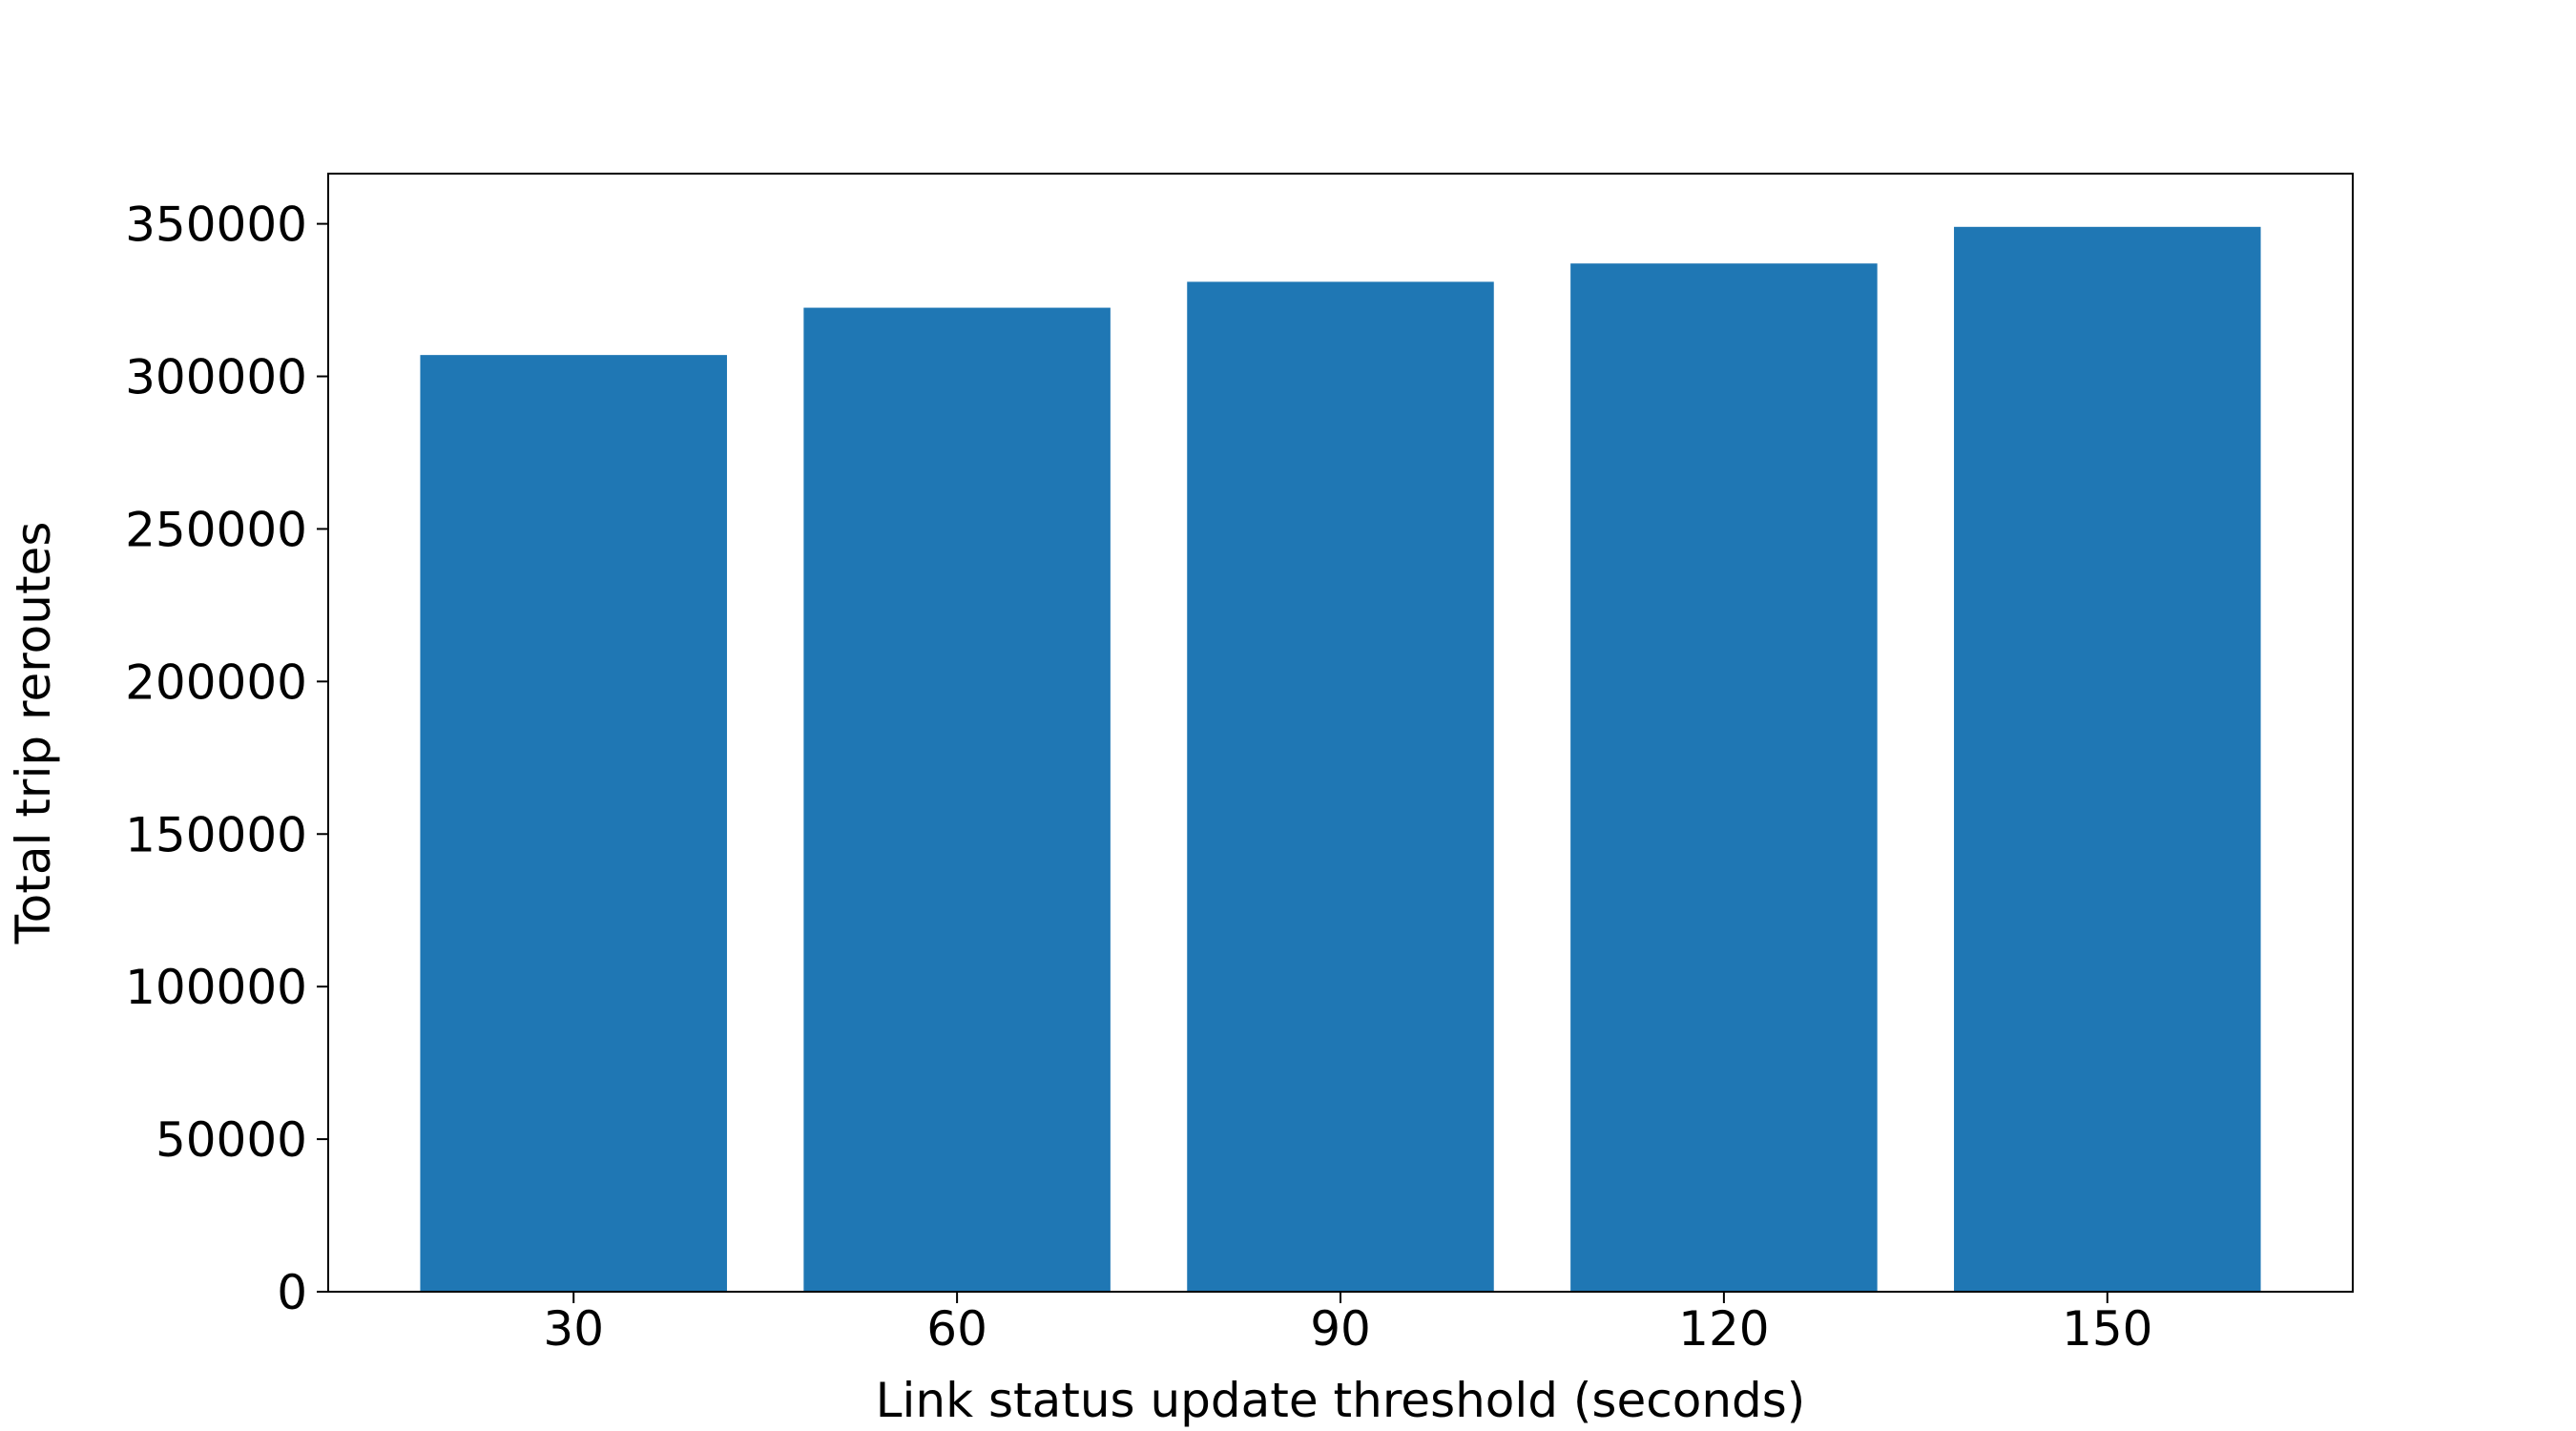  I want to click on y-tick-label: 300000, so click(216, 377).